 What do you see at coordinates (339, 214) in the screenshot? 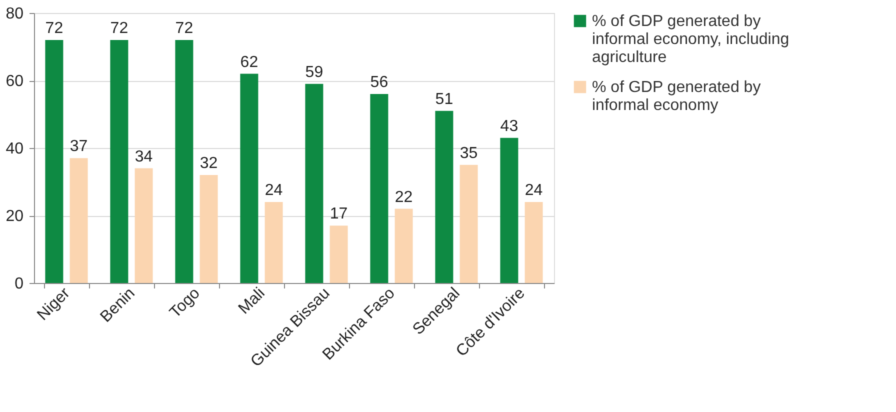
I see `data-label: 17` at bounding box center [339, 214].